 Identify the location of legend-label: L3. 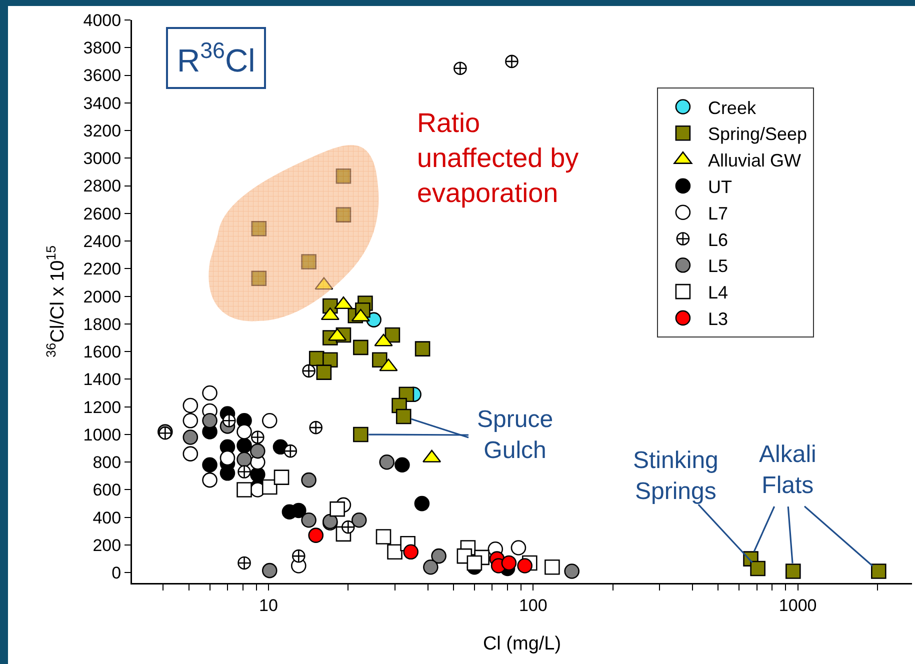
(718, 318).